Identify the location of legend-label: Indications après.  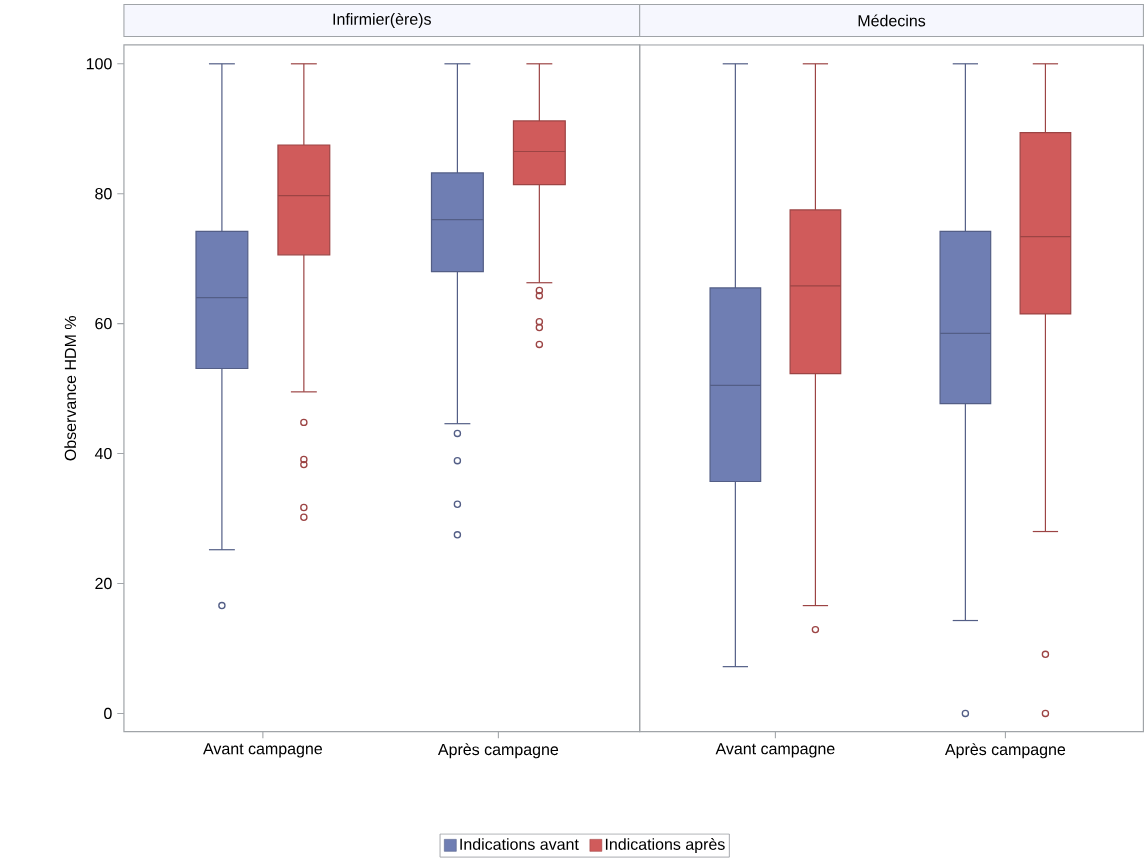
(665, 846).